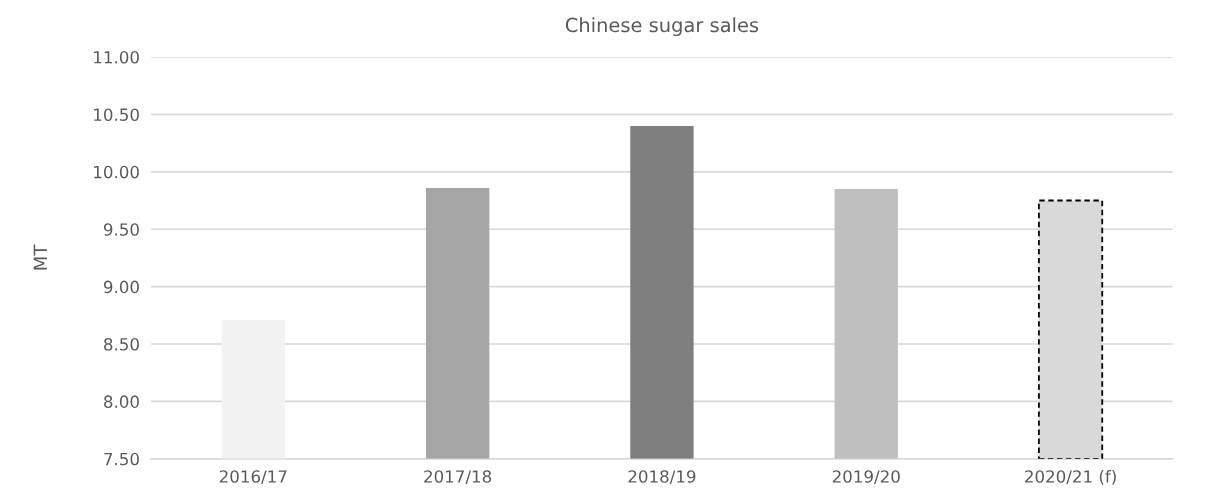  I want to click on y-tick-label: 9.50, so click(121, 229).